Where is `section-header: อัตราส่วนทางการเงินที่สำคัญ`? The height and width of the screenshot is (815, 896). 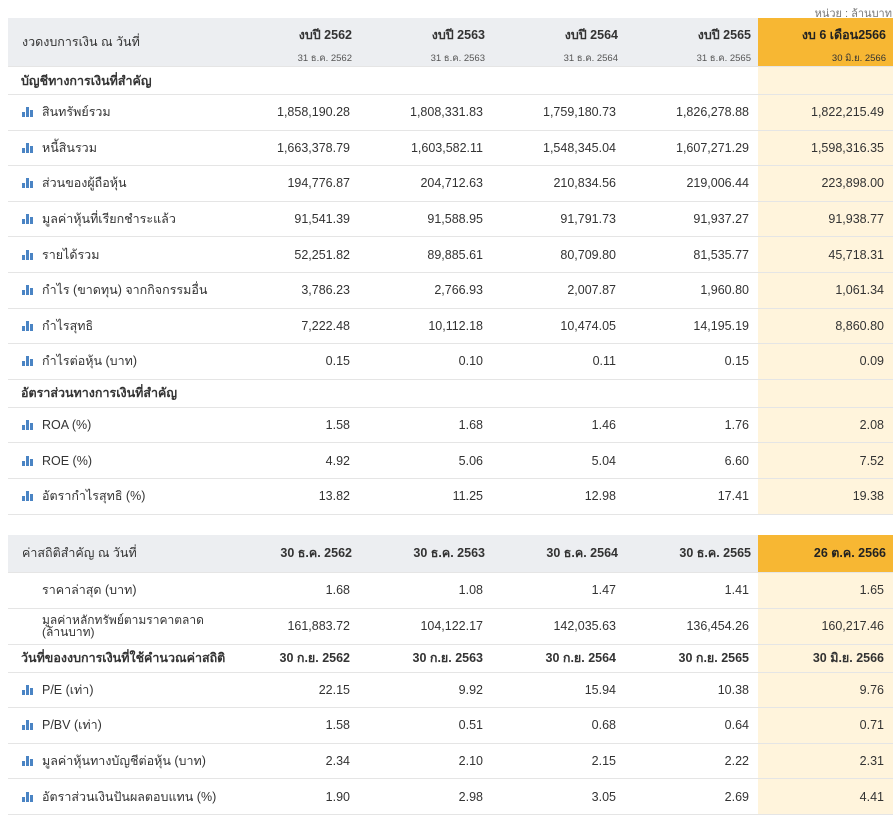 section-header: อัตราส่วนทางการเงินที่สำคัญ is located at coordinates (450, 393).